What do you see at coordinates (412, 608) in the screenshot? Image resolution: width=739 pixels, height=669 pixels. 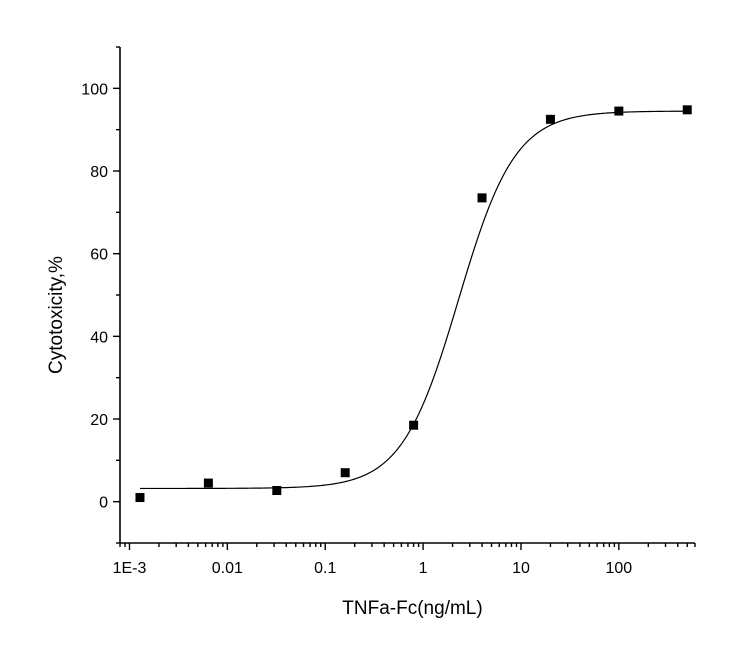 I see `x-axis-title: TNFa-Fc(ng/mL)` at bounding box center [412, 608].